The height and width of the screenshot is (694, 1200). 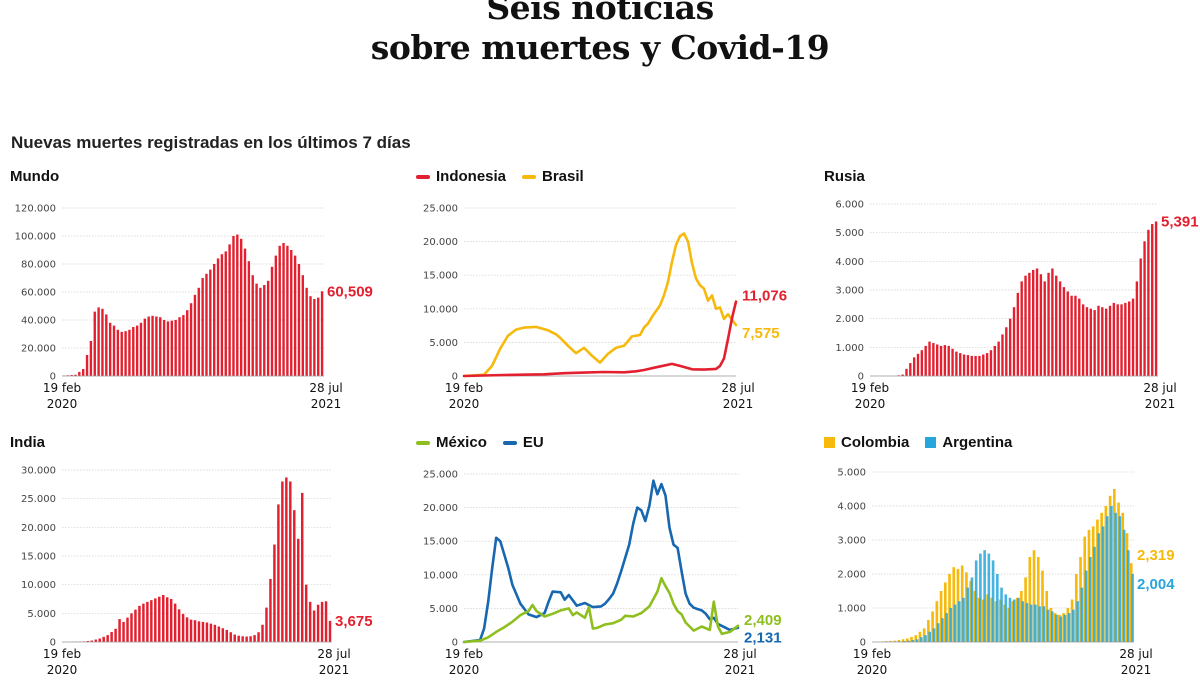 What do you see at coordinates (849, 291) in the screenshot?
I see `y-tick-label: 3.000` at bounding box center [849, 291].